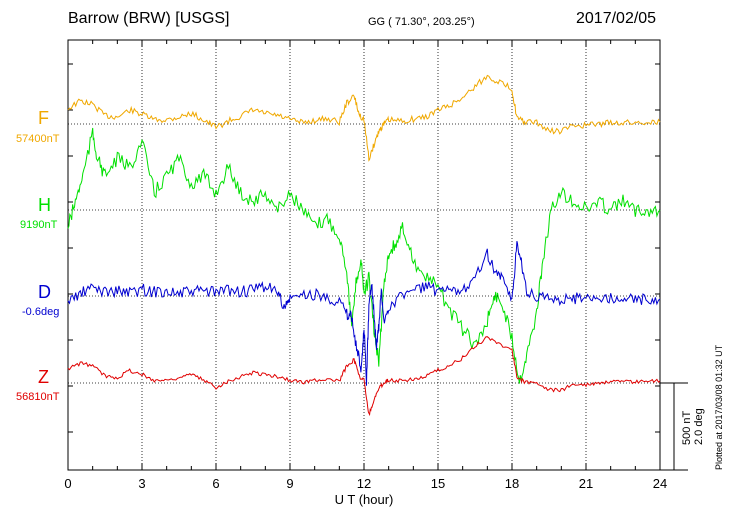  What do you see at coordinates (43, 377) in the screenshot?
I see `series-label-z: Z` at bounding box center [43, 377].